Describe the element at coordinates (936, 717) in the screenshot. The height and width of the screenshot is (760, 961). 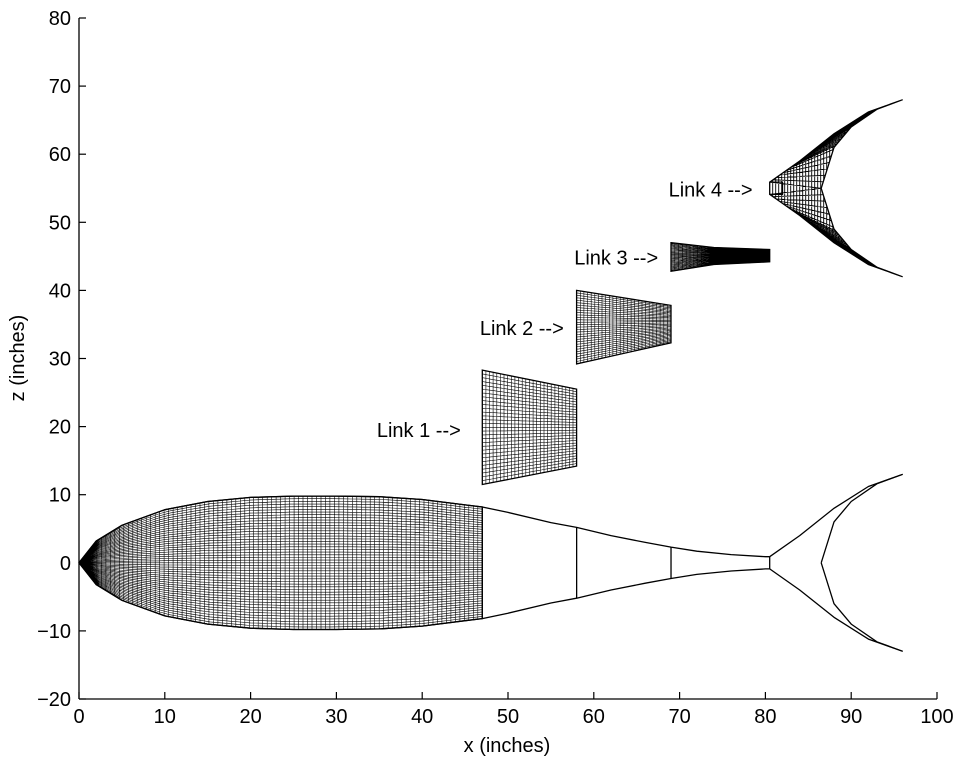
I see `x-tick-label-100: 100` at that location.